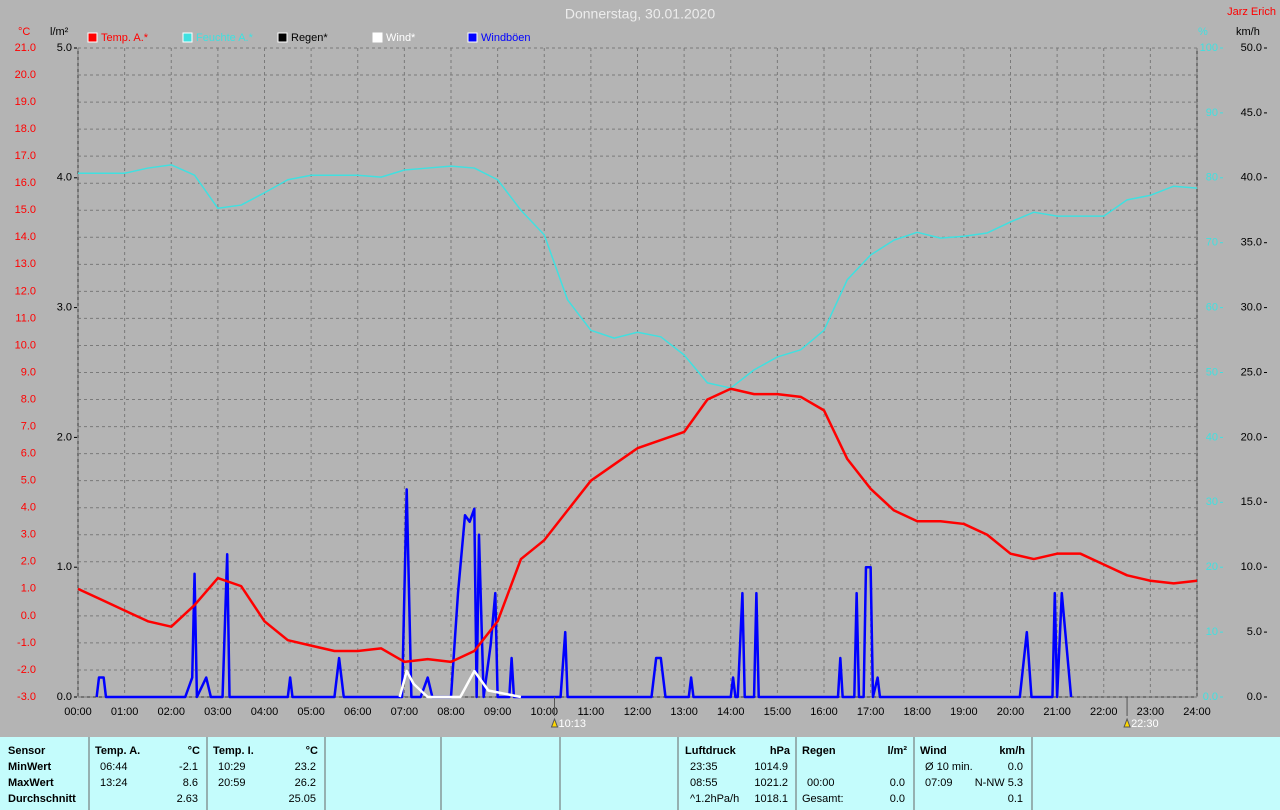 The height and width of the screenshot is (810, 1280). What do you see at coordinates (59, 32) in the screenshot?
I see `y2-unit: l/m²` at bounding box center [59, 32].